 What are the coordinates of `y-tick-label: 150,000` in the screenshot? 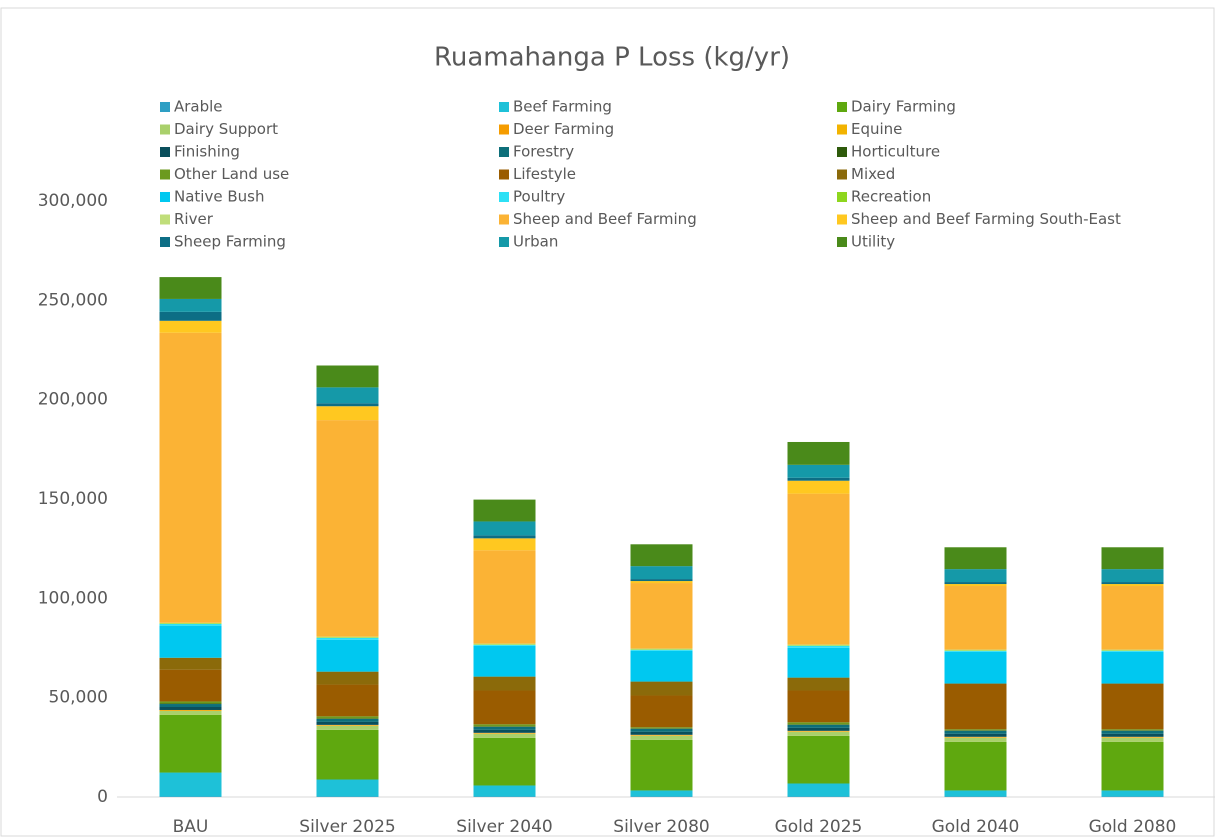 It's located at (73, 499).